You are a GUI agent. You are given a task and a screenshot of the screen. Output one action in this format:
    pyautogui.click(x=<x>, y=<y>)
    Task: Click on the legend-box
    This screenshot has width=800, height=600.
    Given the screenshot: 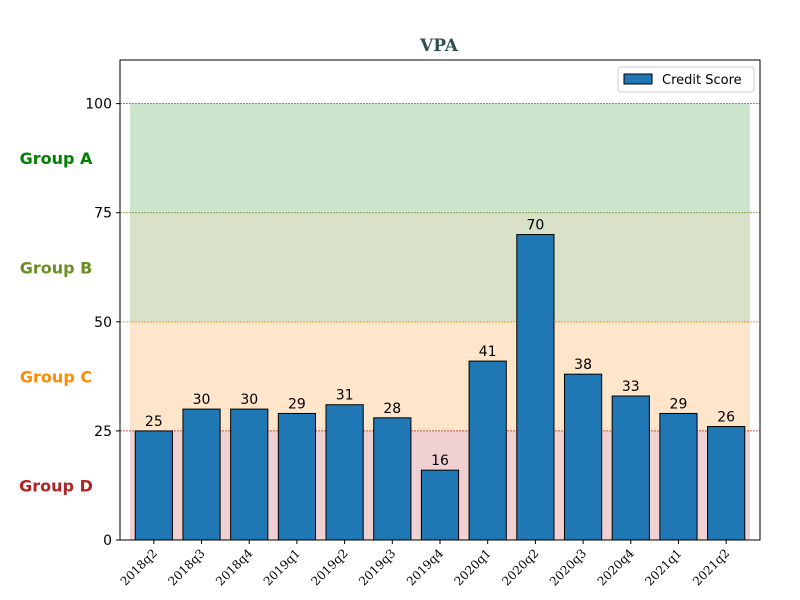 What is the action you would take?
    pyautogui.click(x=686, y=79)
    